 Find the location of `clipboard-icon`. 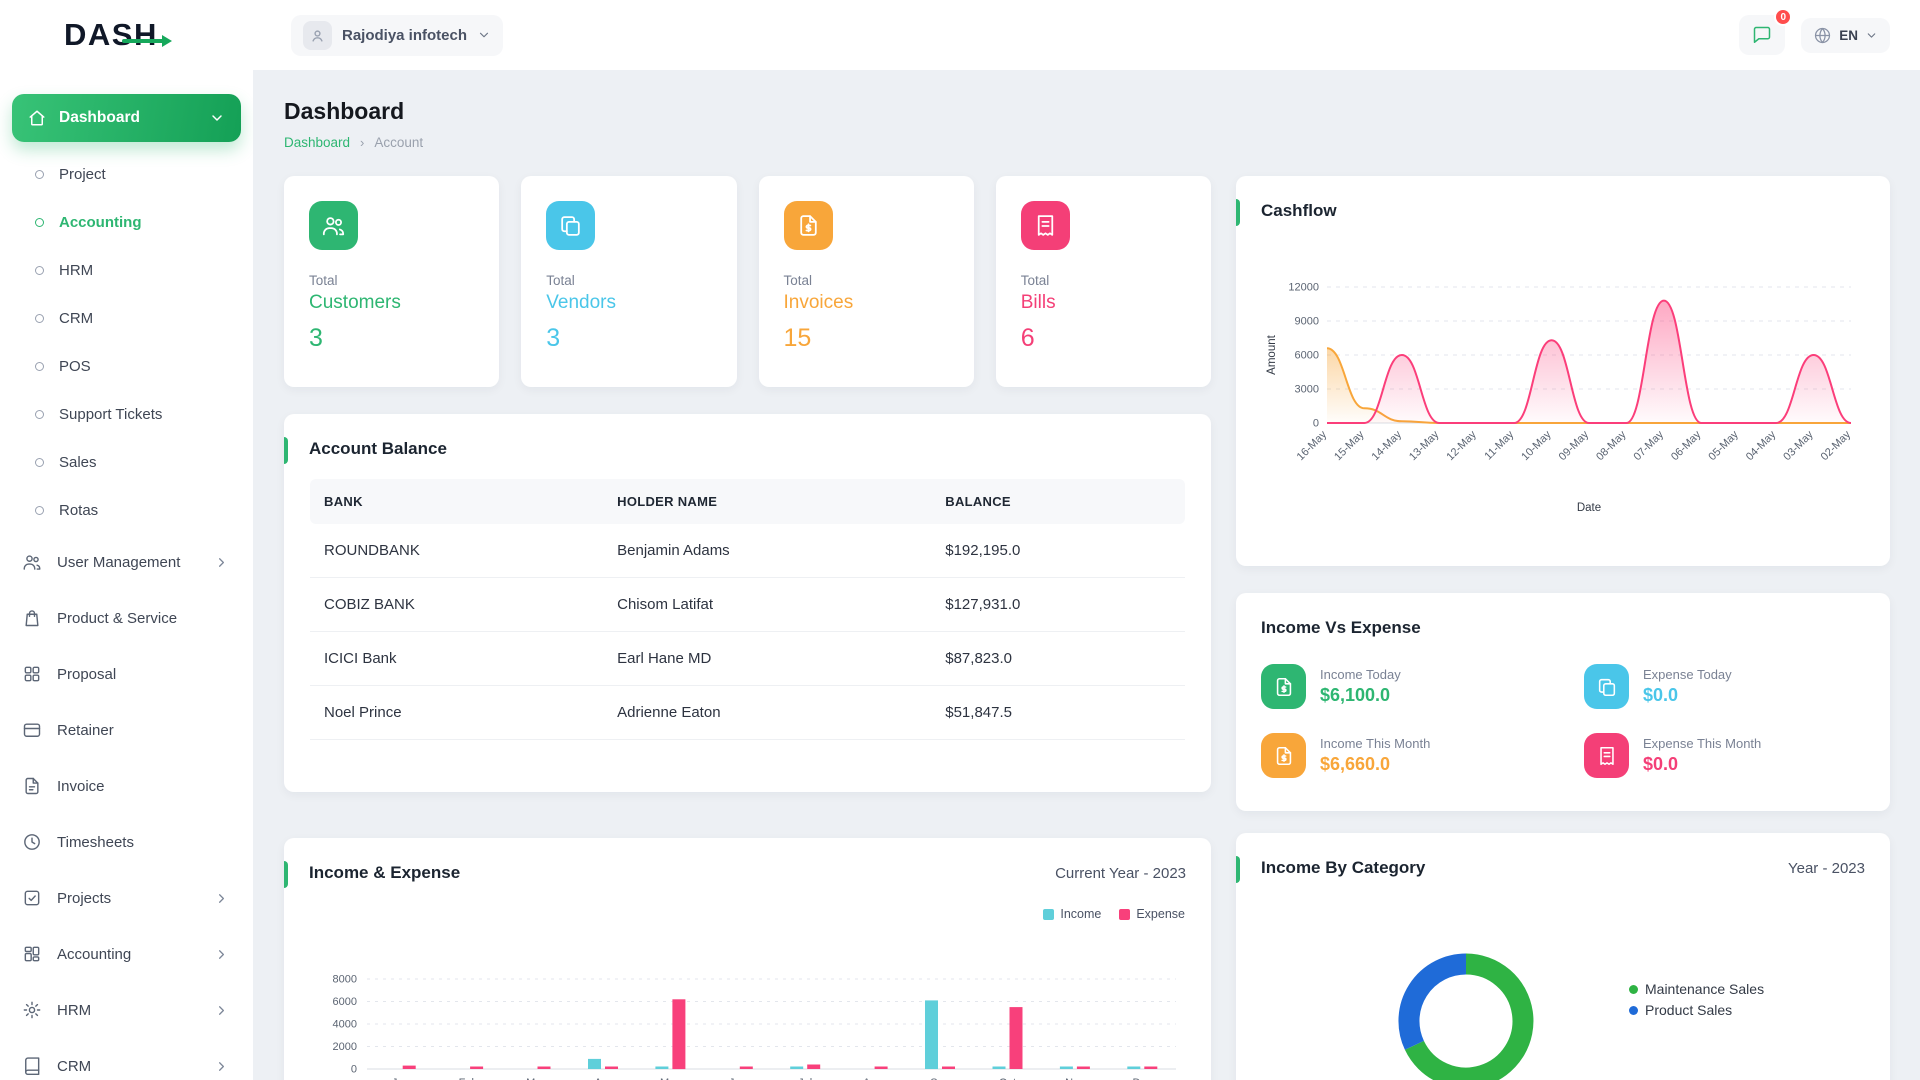

clipboard-icon is located at coordinates (1606, 687).